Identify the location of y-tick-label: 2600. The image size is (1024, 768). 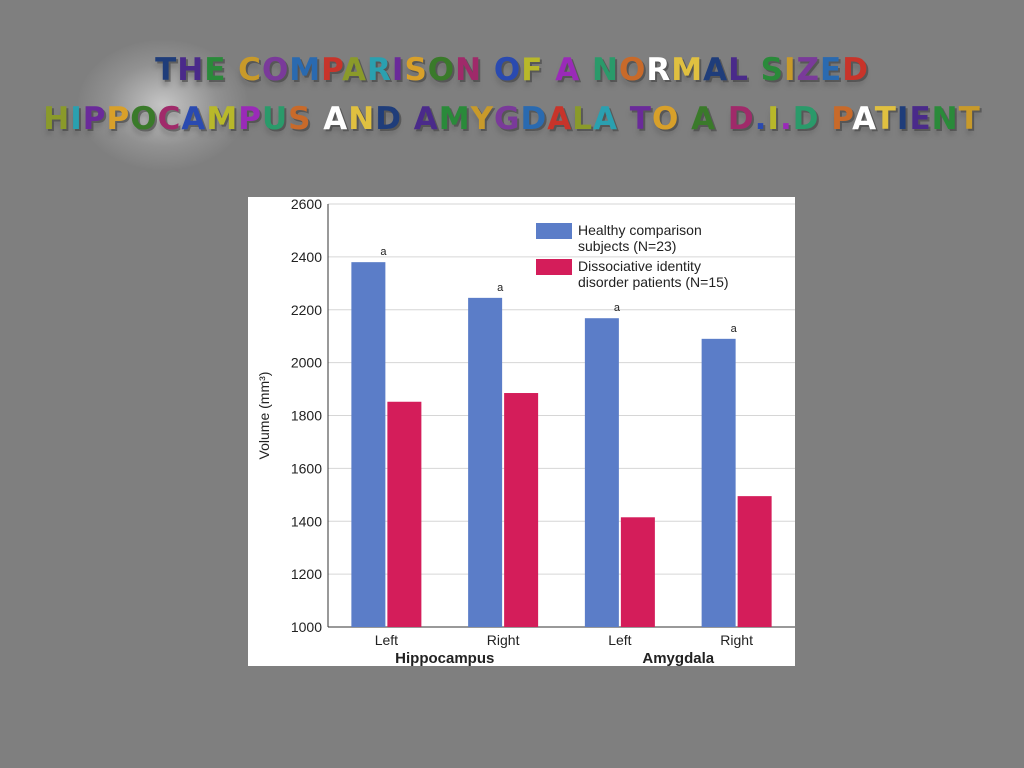
(306, 204).